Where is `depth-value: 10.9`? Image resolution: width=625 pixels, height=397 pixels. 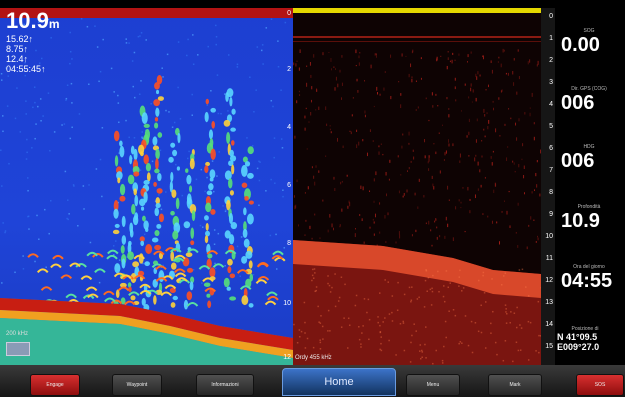 depth-value: 10.9 is located at coordinates (27, 20).